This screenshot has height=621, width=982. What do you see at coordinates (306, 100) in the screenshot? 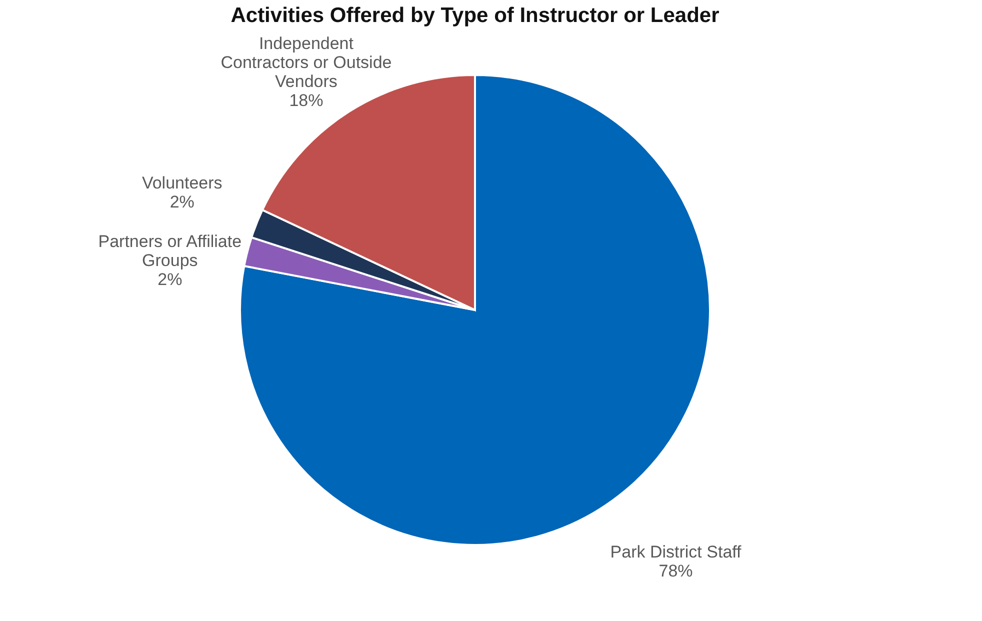
I see `data-label: 18%` at bounding box center [306, 100].